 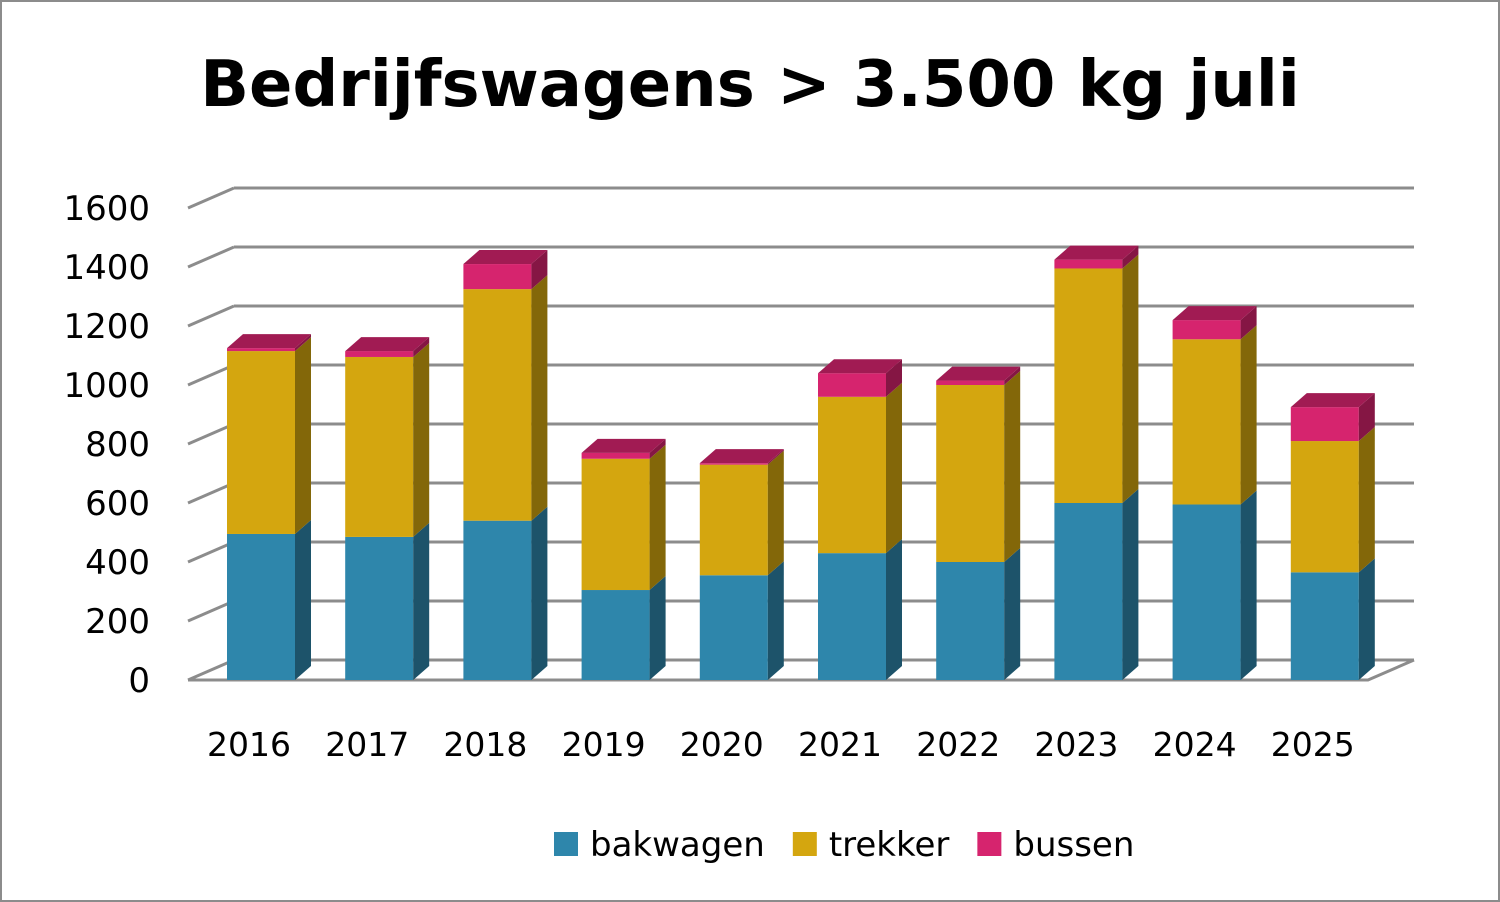 I want to click on bar-segment-bakwagen-2021, so click(x=860, y=609).